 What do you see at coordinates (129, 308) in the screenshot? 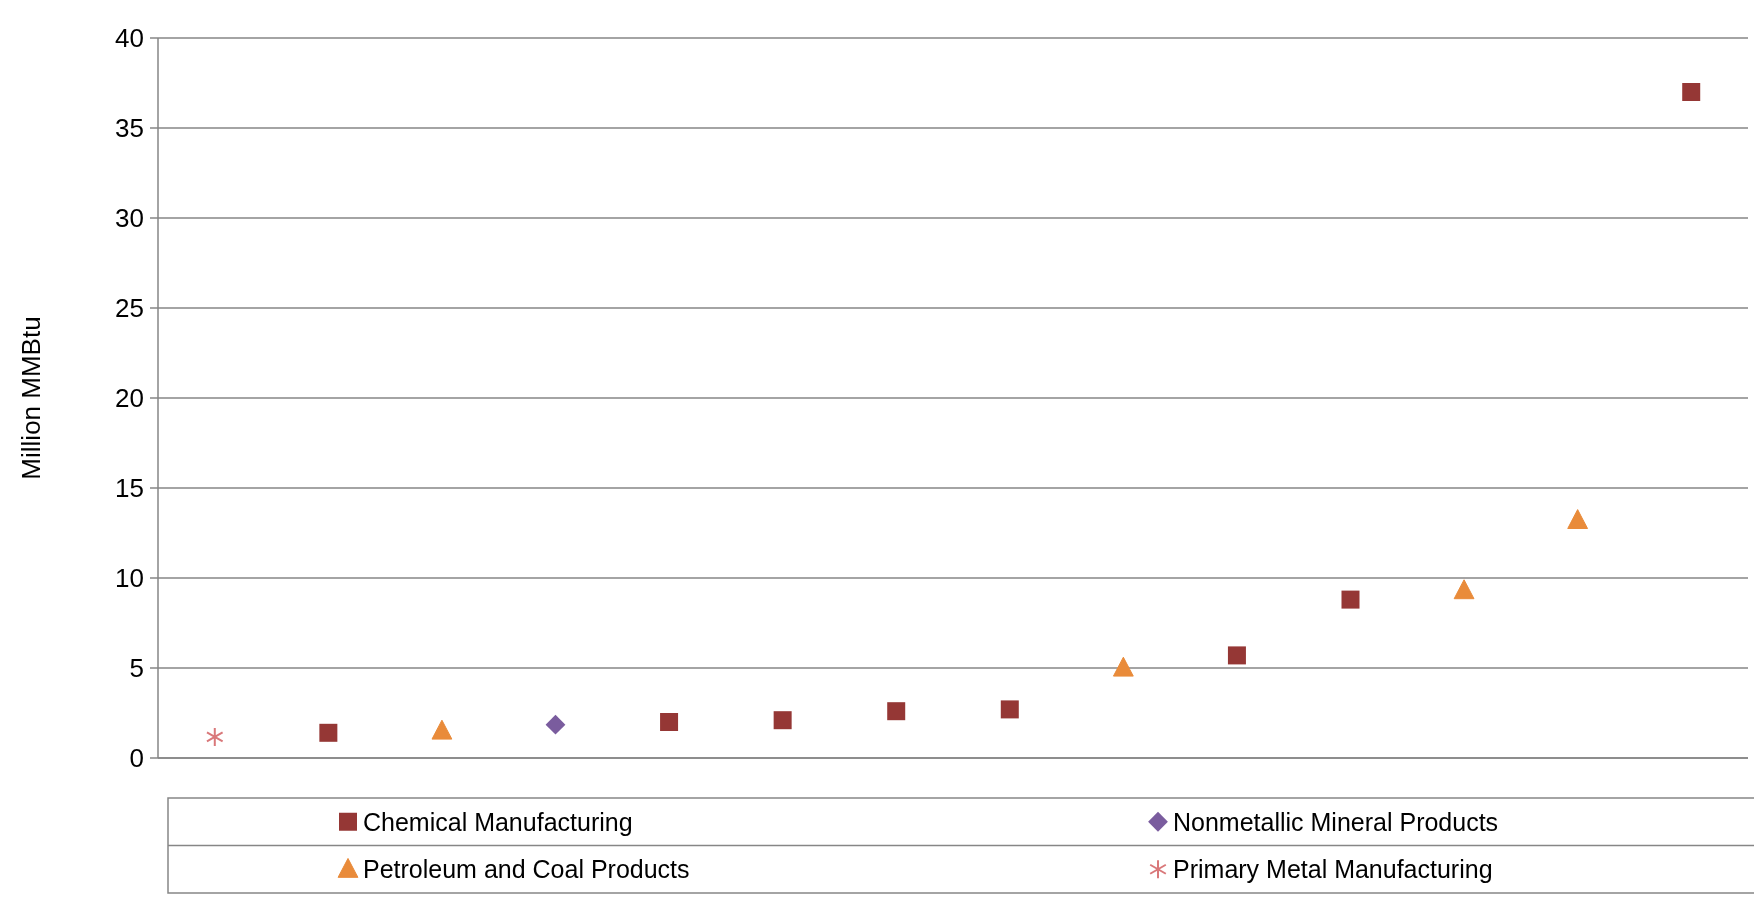
I see `y-tick-label: 25` at bounding box center [129, 308].